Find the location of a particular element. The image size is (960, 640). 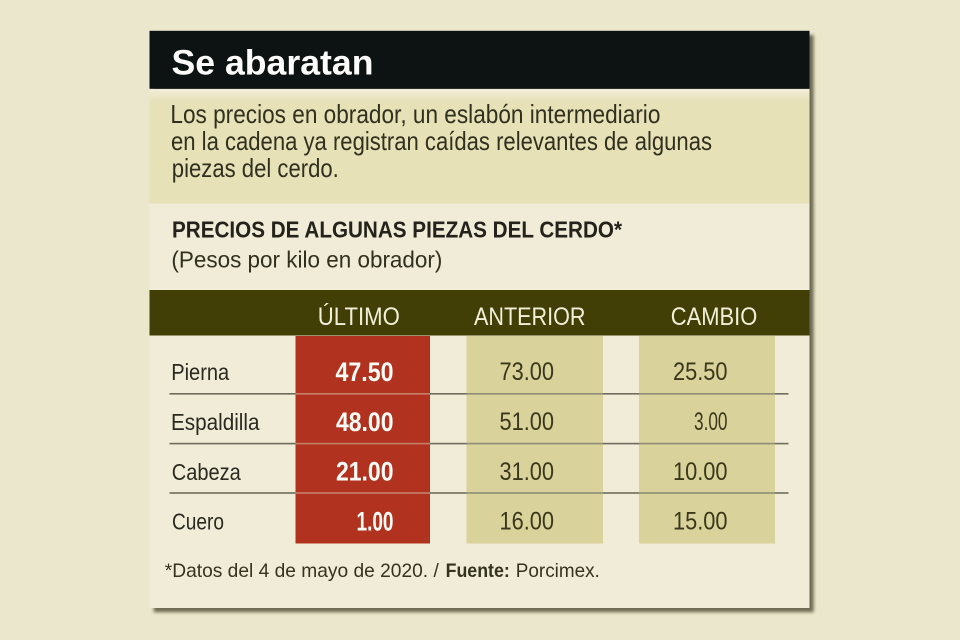

svg-text: Cabeza is located at coordinates (206, 472).